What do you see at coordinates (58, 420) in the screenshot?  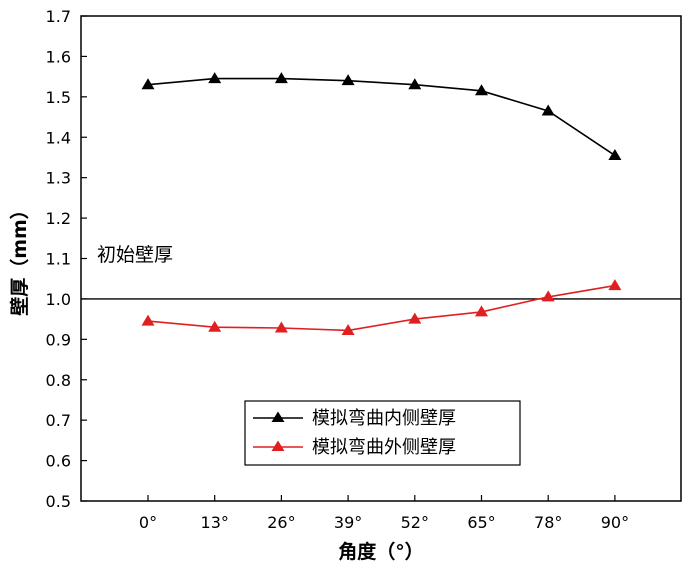 I see `y-tick-label-2: 0.7` at bounding box center [58, 420].